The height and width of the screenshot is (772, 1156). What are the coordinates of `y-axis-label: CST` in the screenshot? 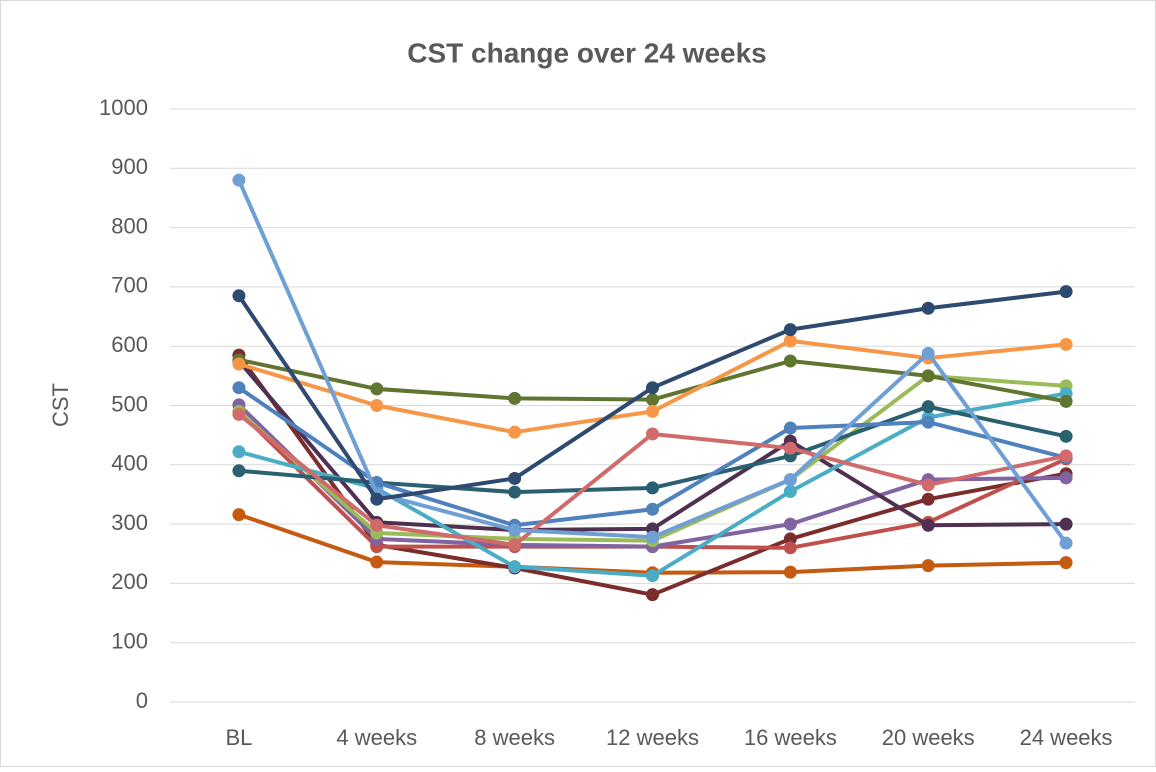 It's located at (60, 405).